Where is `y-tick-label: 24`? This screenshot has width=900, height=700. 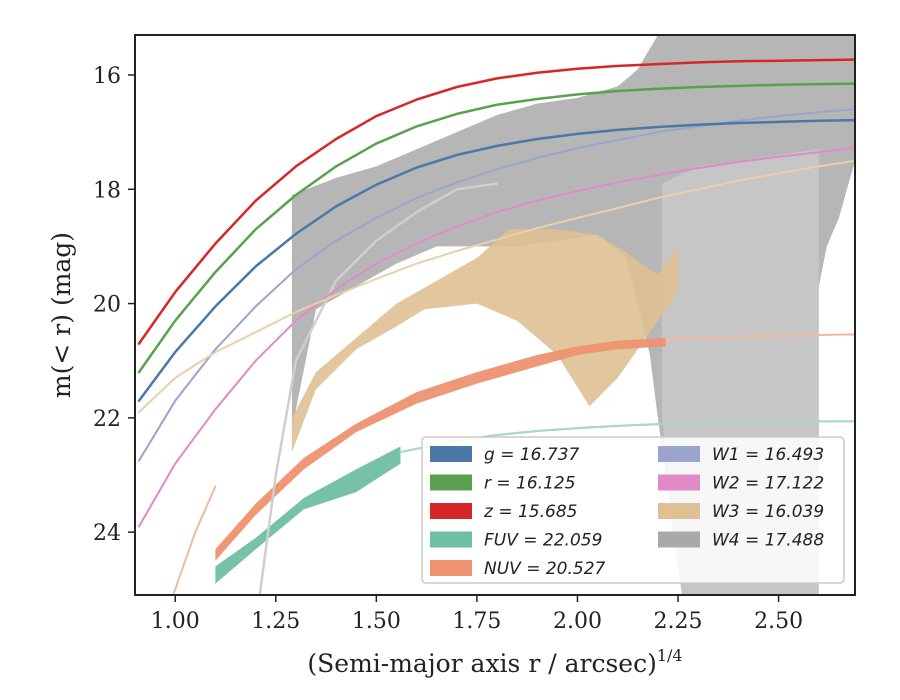 y-tick-label: 24 is located at coordinates (107, 533).